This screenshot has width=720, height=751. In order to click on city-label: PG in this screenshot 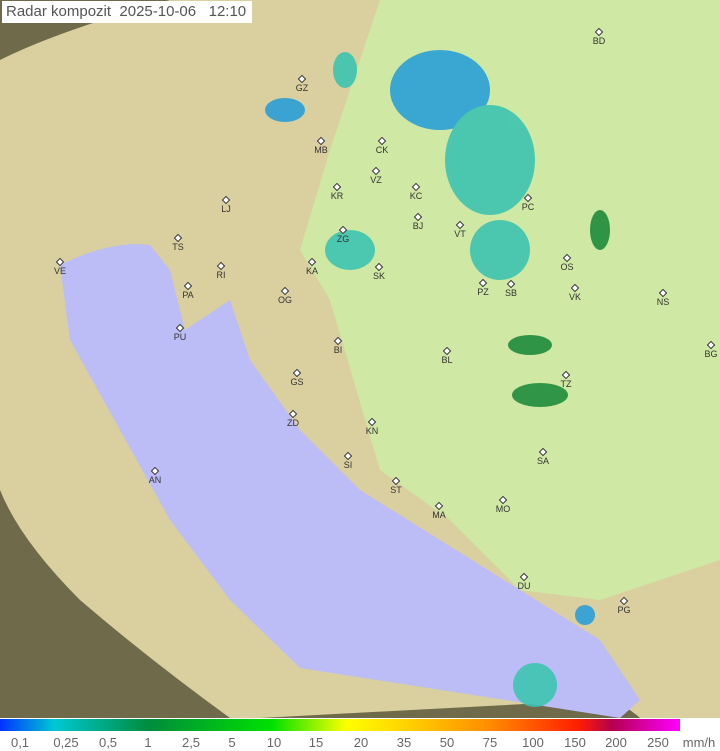, I will do `click(624, 610)`.